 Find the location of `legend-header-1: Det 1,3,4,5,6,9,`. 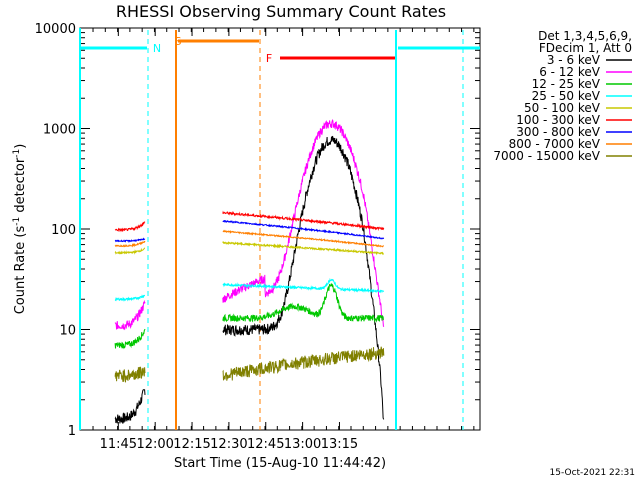

legend-header-1: Det 1,3,4,5,6,9, is located at coordinates (585, 36).